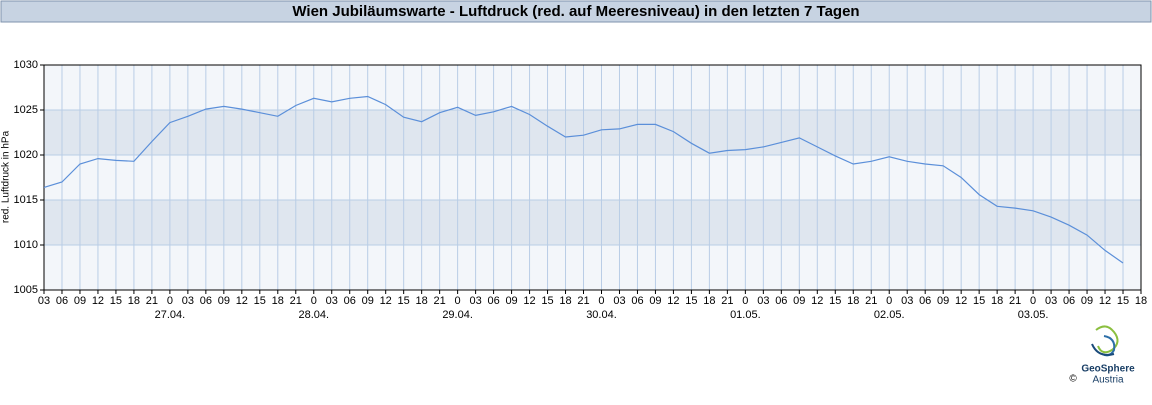 The image size is (1152, 405). Describe the element at coordinates (170, 315) in the screenshot. I see `date-label: 27.04.` at that location.